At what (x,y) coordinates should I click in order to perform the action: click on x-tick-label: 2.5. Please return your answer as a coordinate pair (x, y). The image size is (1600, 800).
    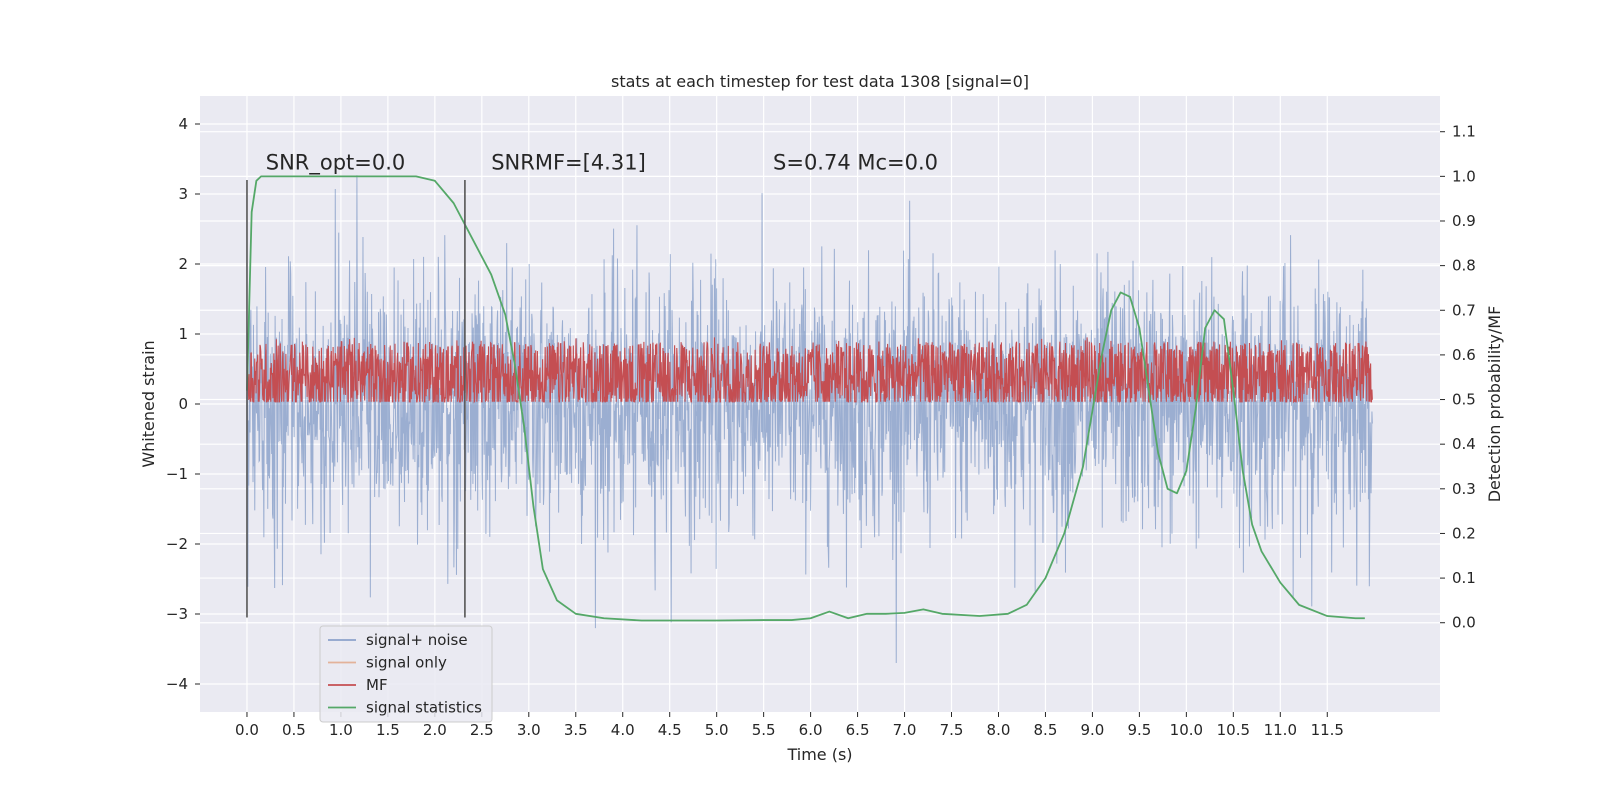
    Looking at the image, I should click on (482, 730).